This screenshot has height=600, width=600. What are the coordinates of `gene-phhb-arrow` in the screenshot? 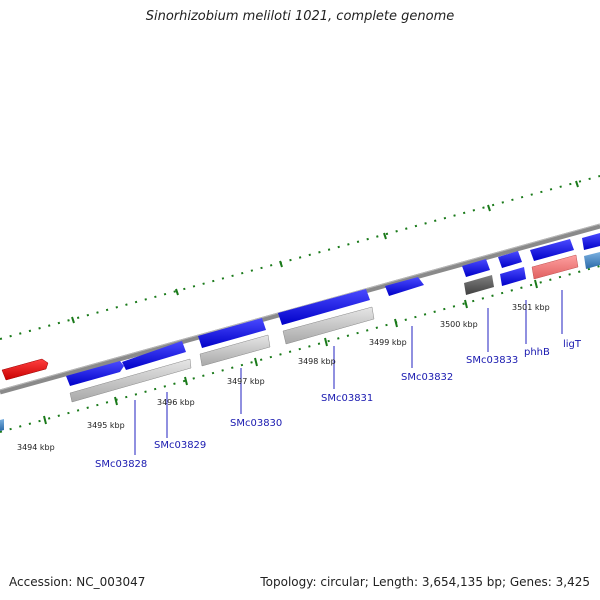 It's located at (510, 259).